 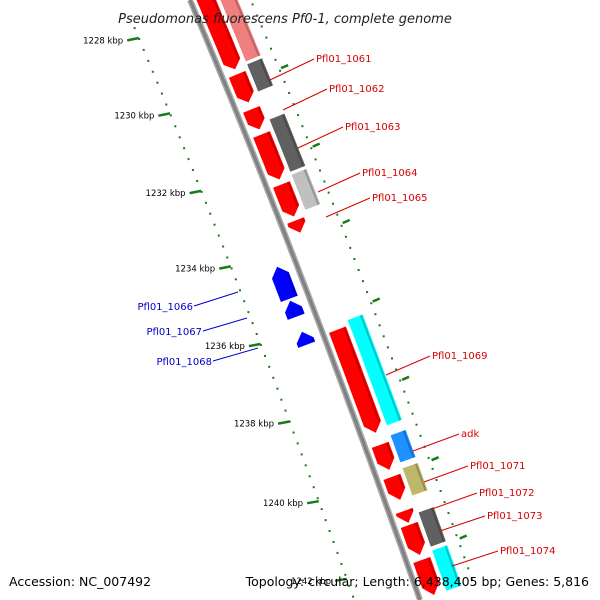 I want to click on gene-label-Pfl01_1067: Pfl01_1067, so click(x=174, y=332).